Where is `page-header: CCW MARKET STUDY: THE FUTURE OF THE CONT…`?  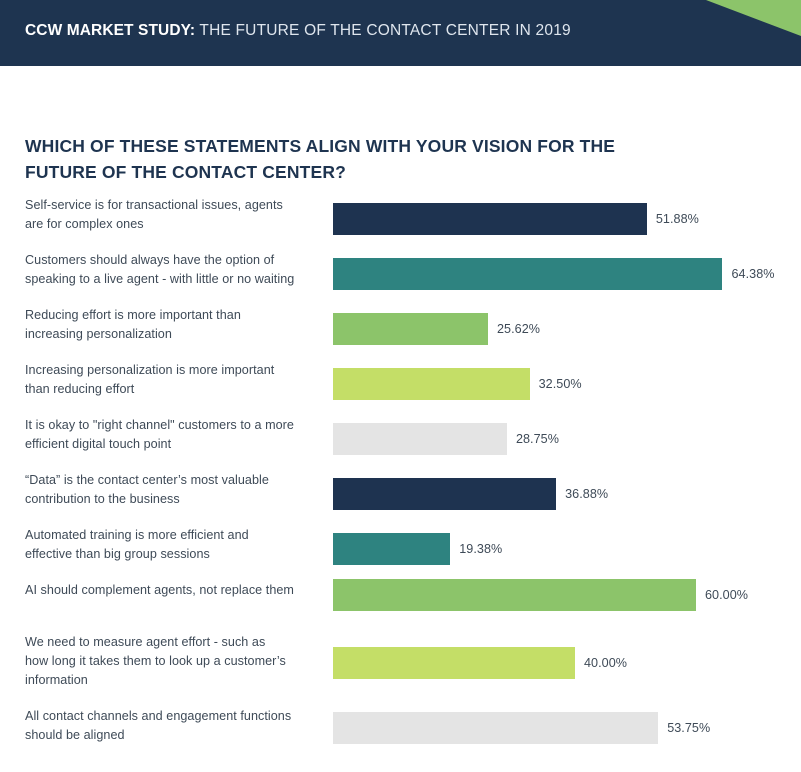
page-header: CCW MARKET STUDY: THE FUTURE OF THE CONT… is located at coordinates (400, 33).